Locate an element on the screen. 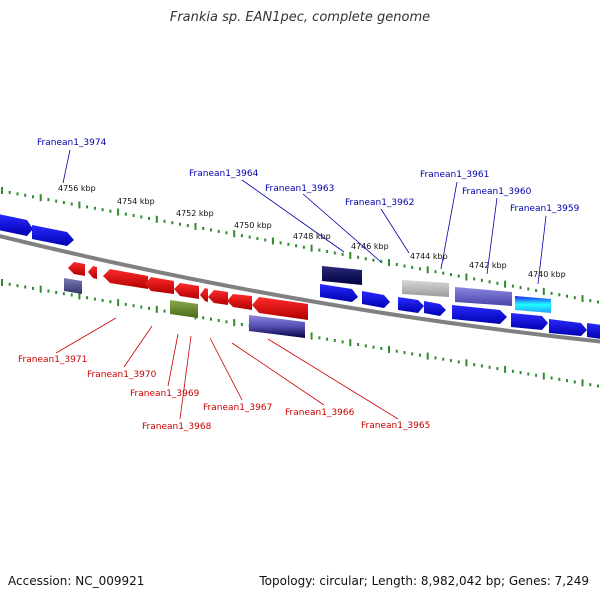 This screenshot has width=600, height=600. scale-label: 4746 kbp is located at coordinates (370, 246).